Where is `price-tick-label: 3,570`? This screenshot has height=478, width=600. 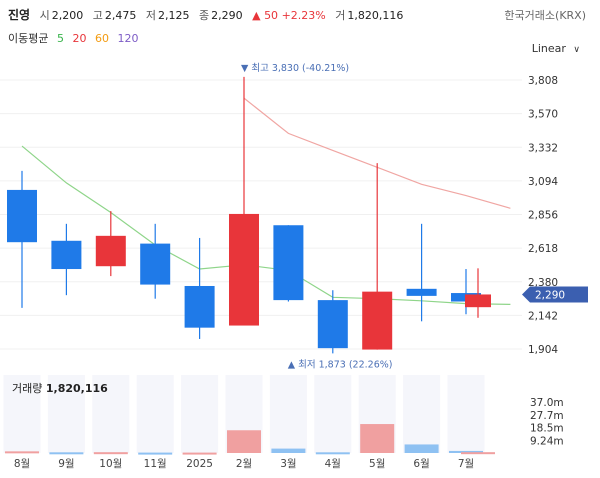 price-tick-label: 3,570 is located at coordinates (543, 115).